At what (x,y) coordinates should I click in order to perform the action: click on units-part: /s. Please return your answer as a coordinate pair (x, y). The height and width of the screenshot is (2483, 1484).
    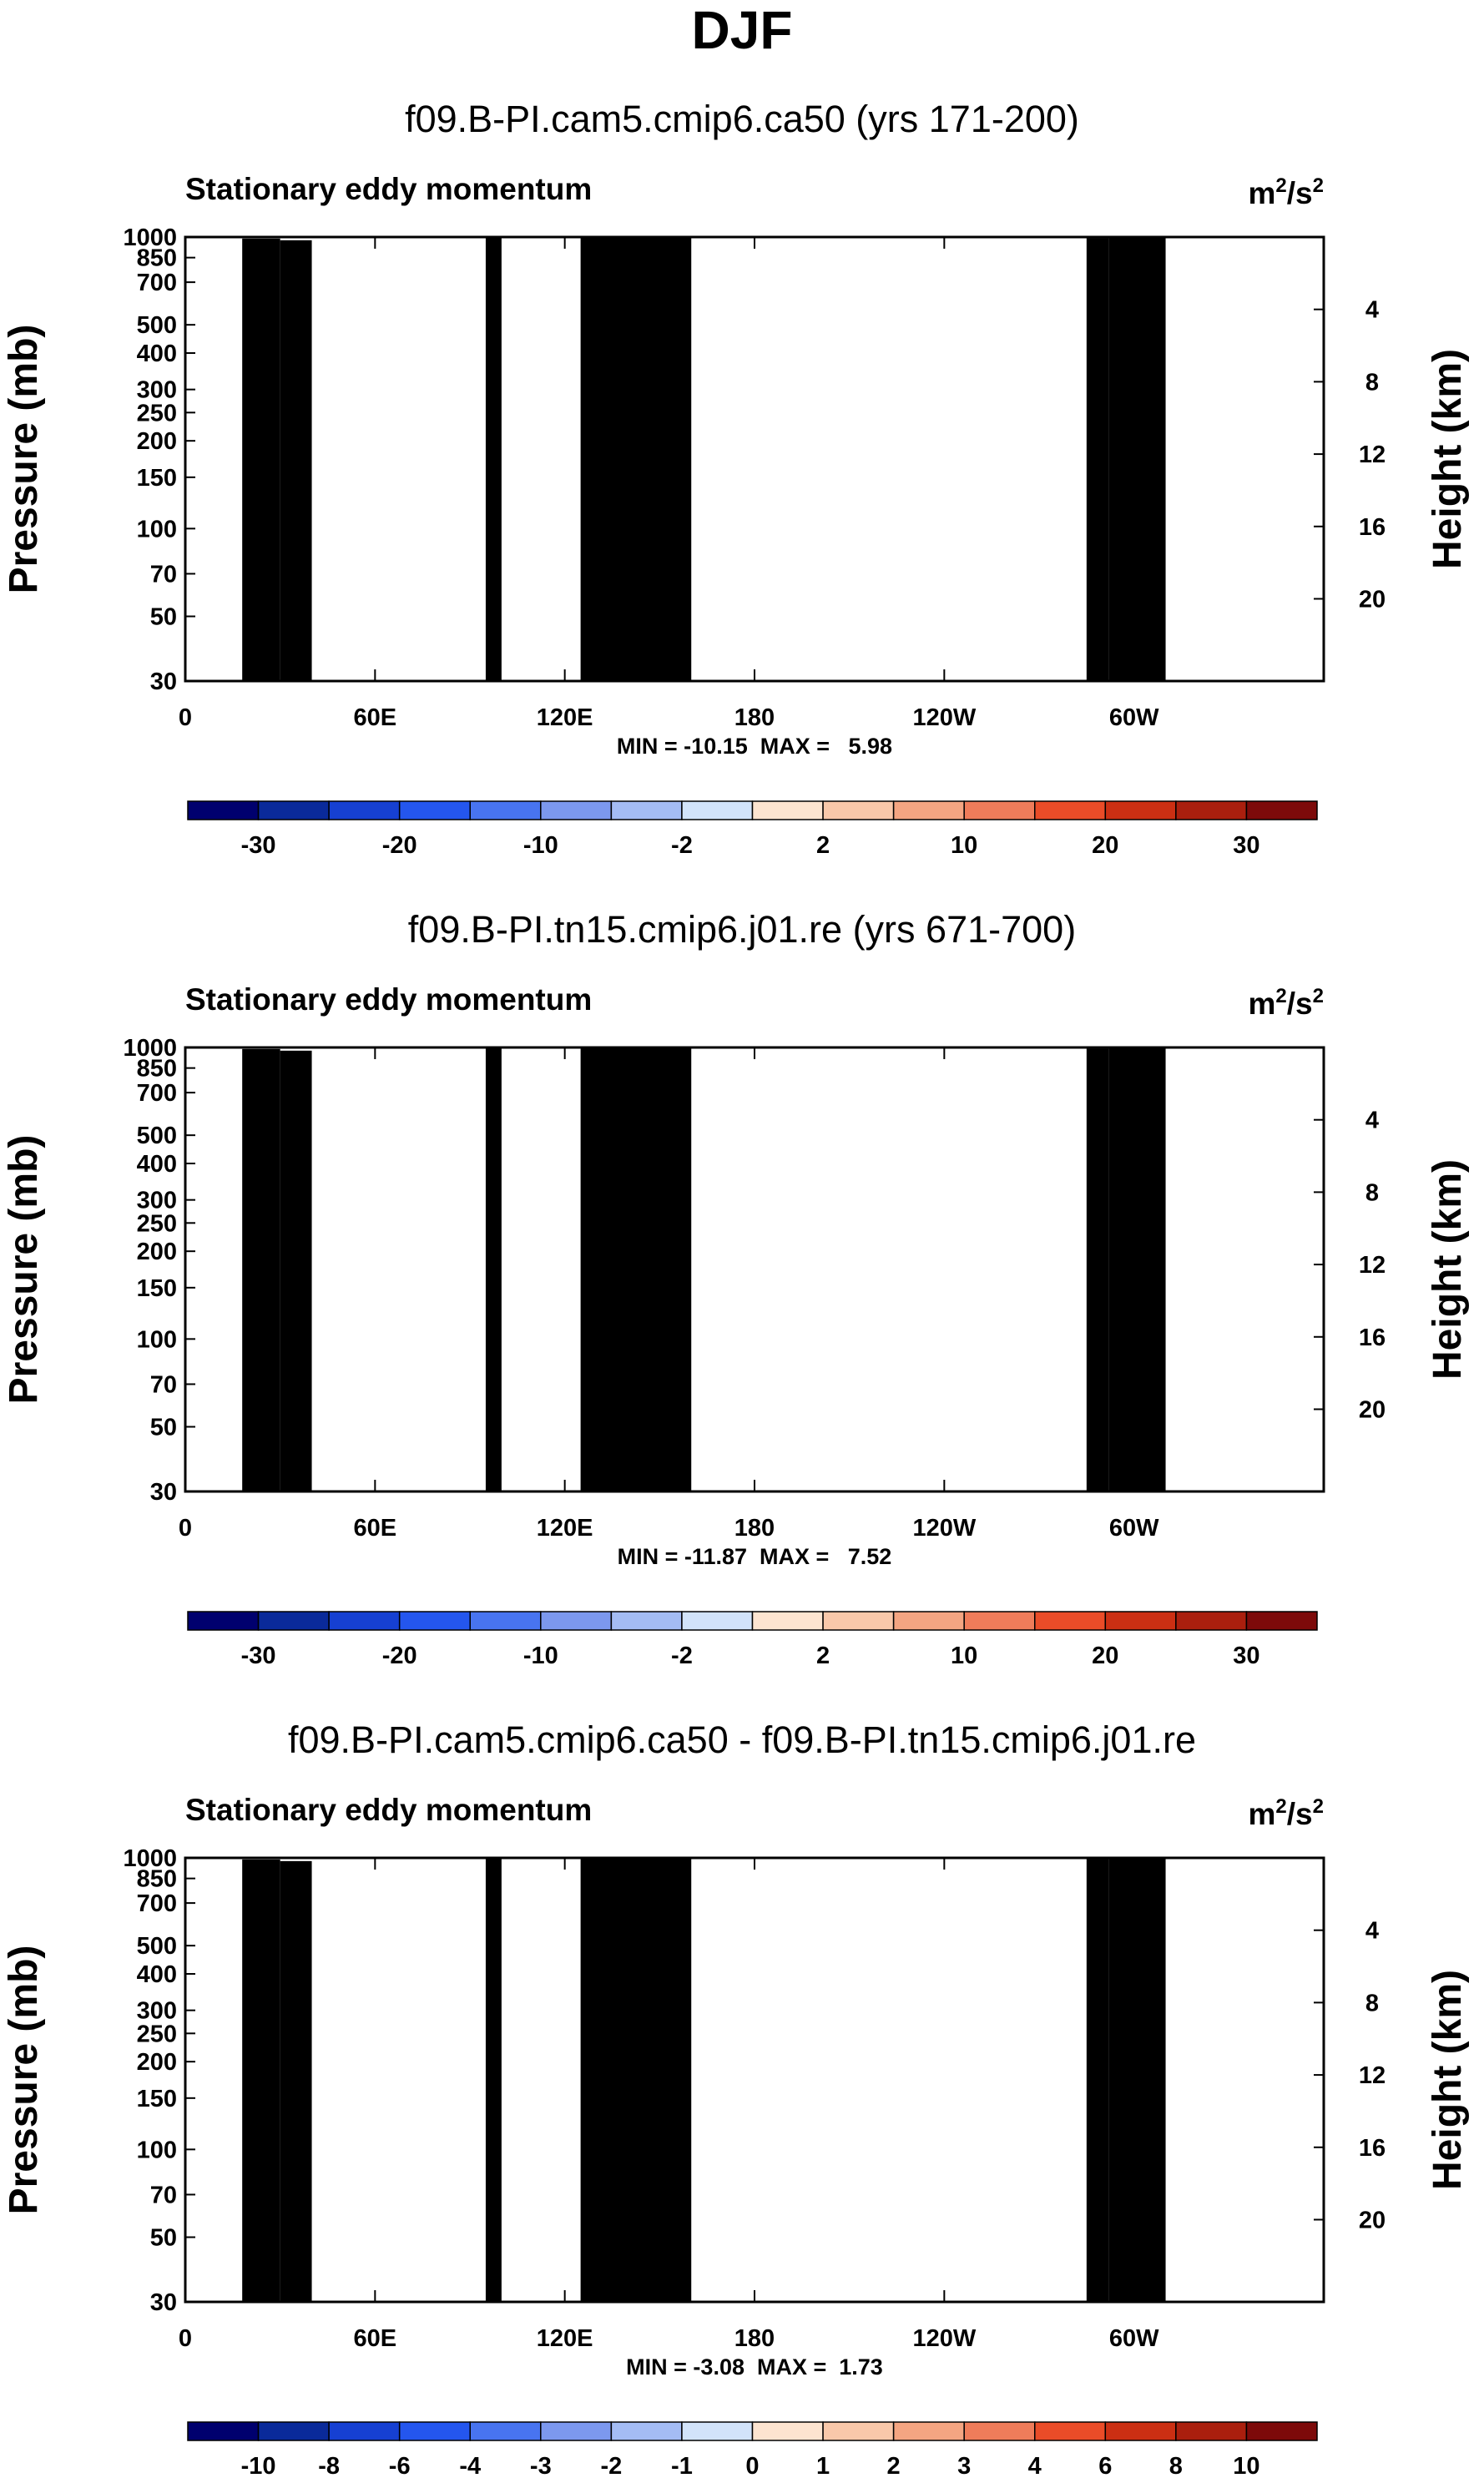
    Looking at the image, I should click on (1300, 193).